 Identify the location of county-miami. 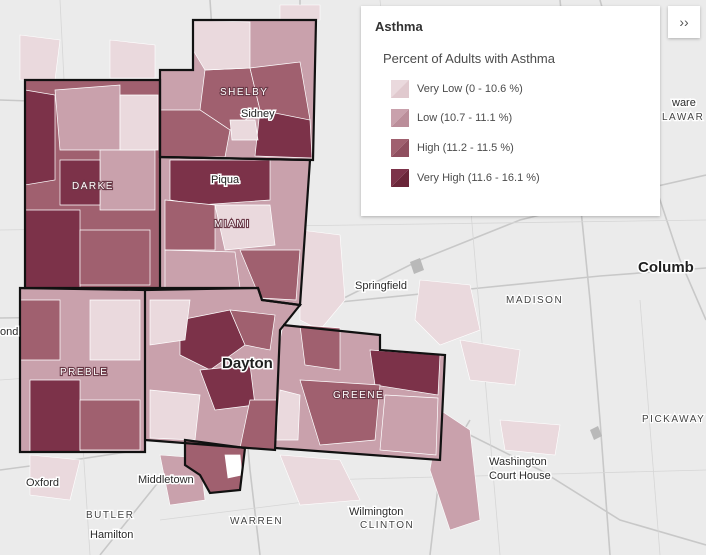
(235, 231).